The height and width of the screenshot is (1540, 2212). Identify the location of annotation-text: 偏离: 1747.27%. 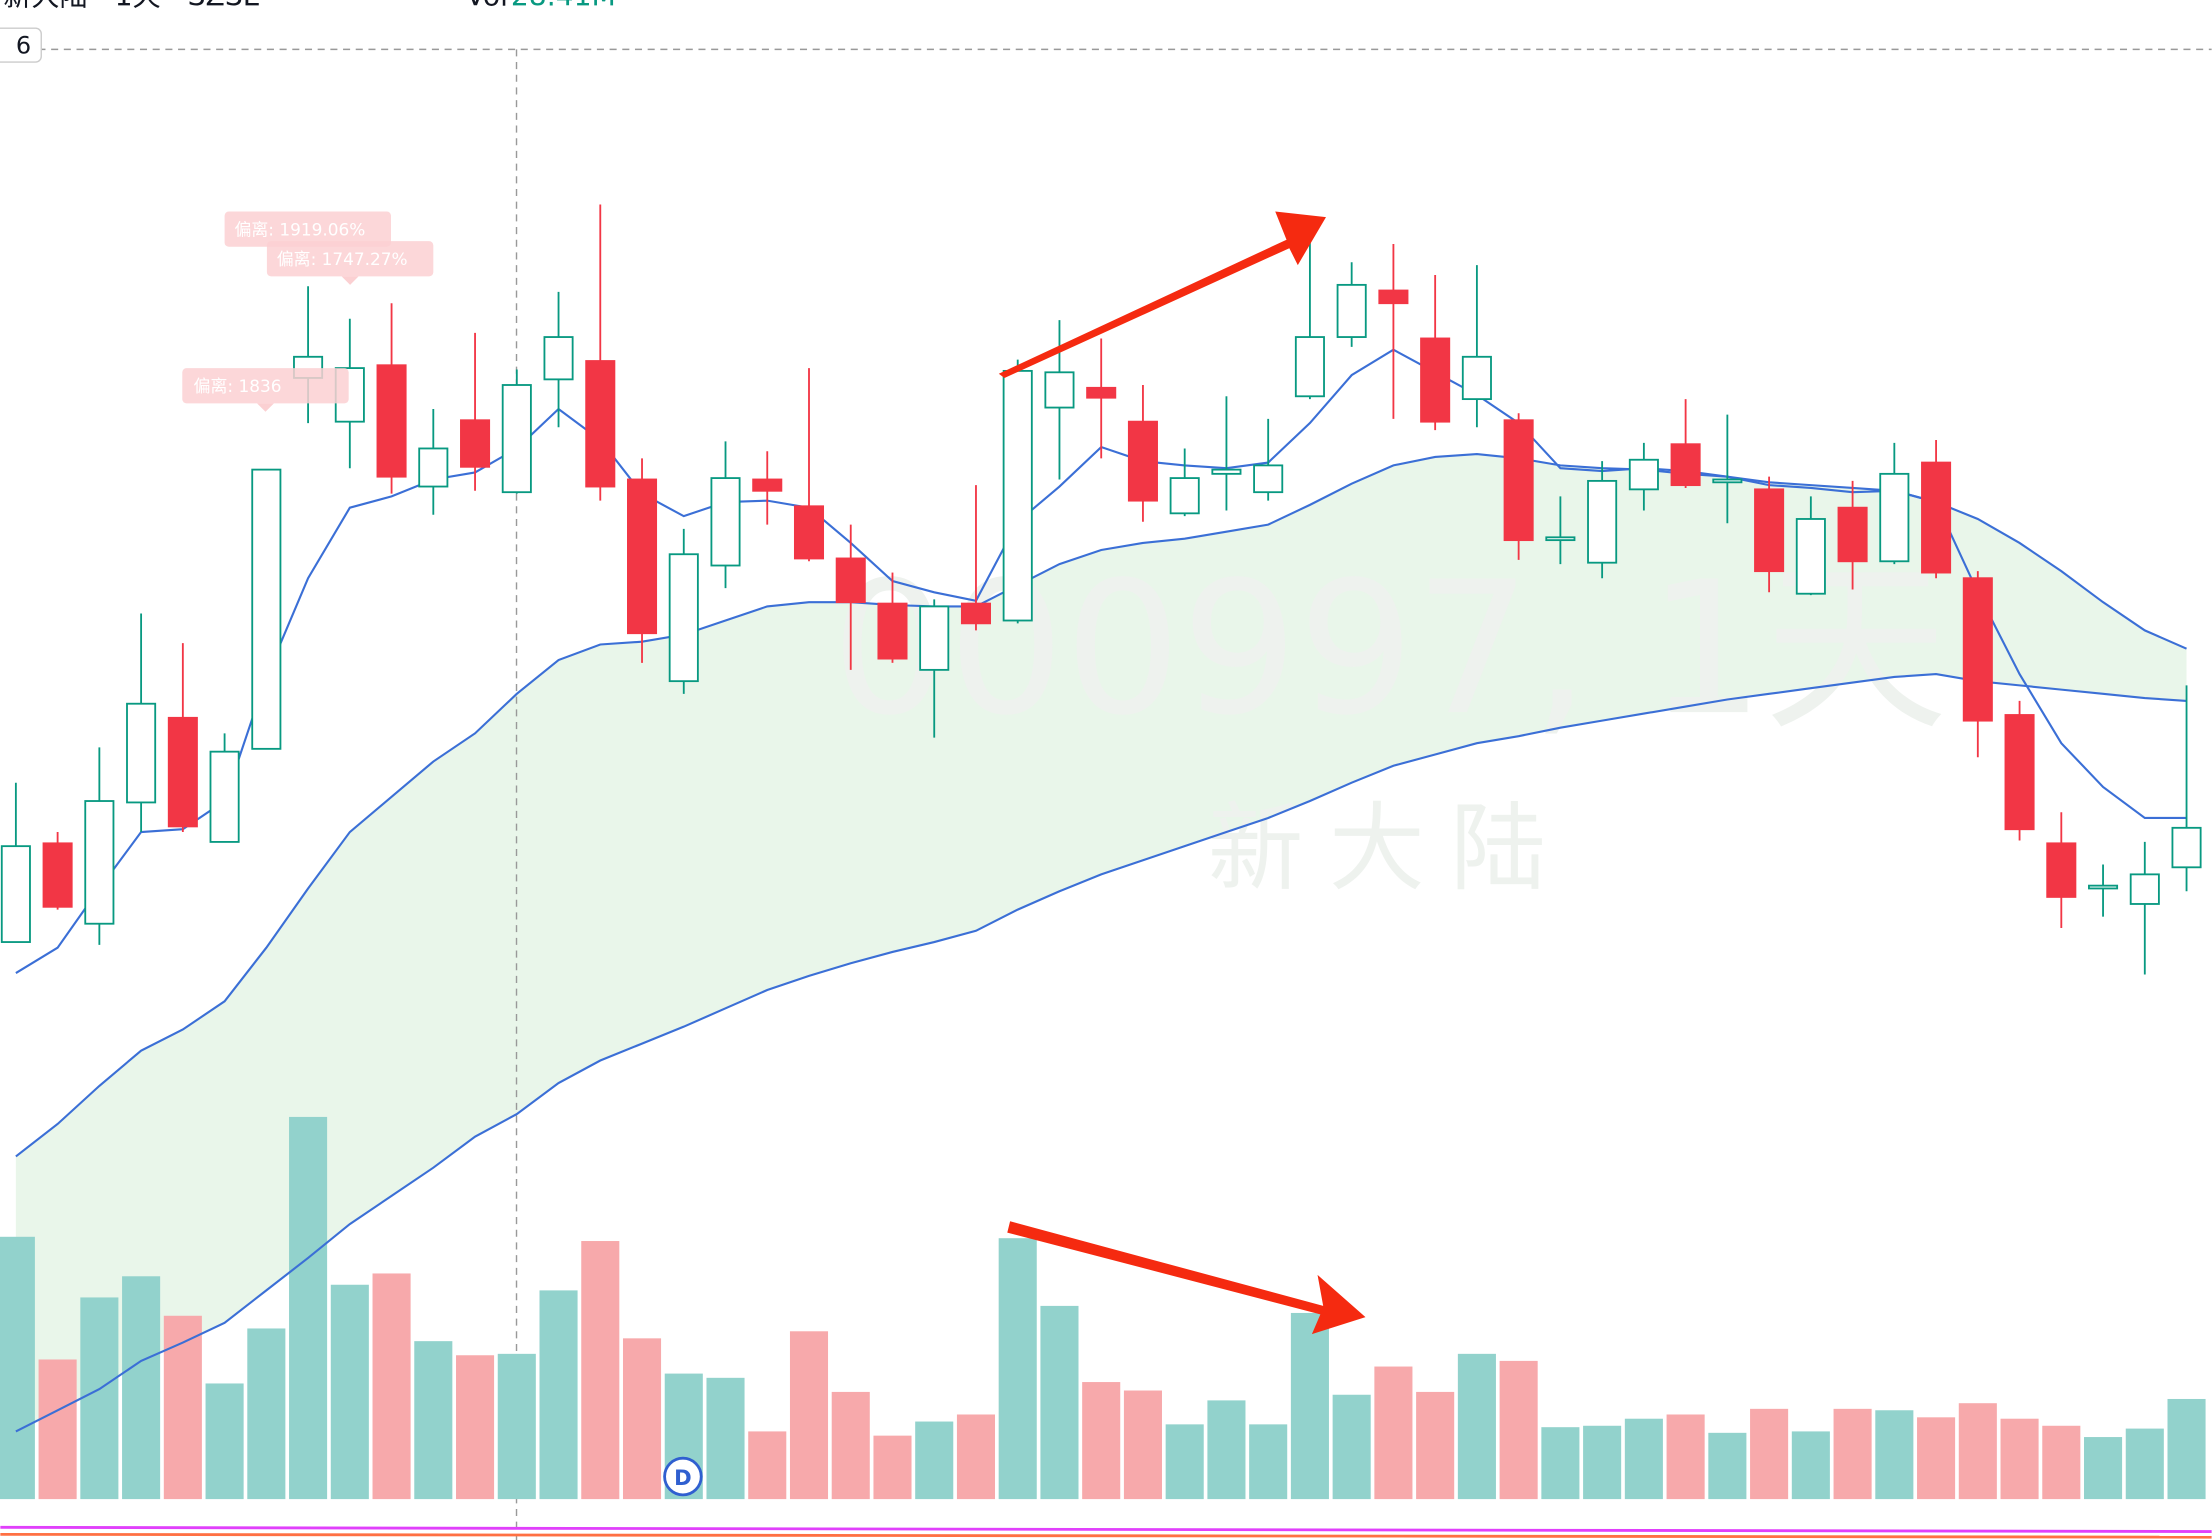
(342, 259).